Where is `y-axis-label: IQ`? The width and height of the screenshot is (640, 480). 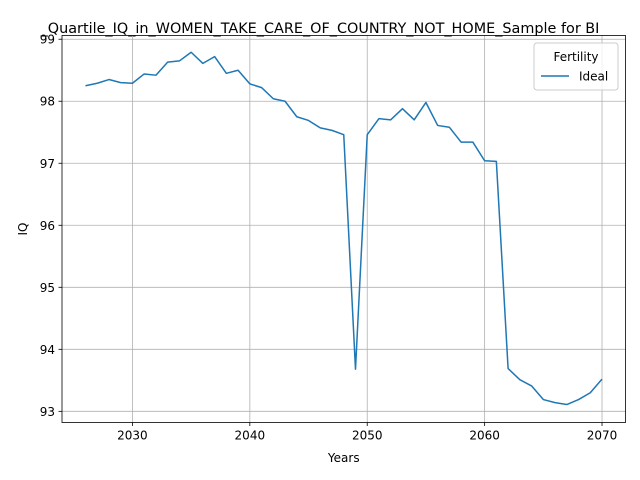 y-axis-label: IQ is located at coordinates (23, 229).